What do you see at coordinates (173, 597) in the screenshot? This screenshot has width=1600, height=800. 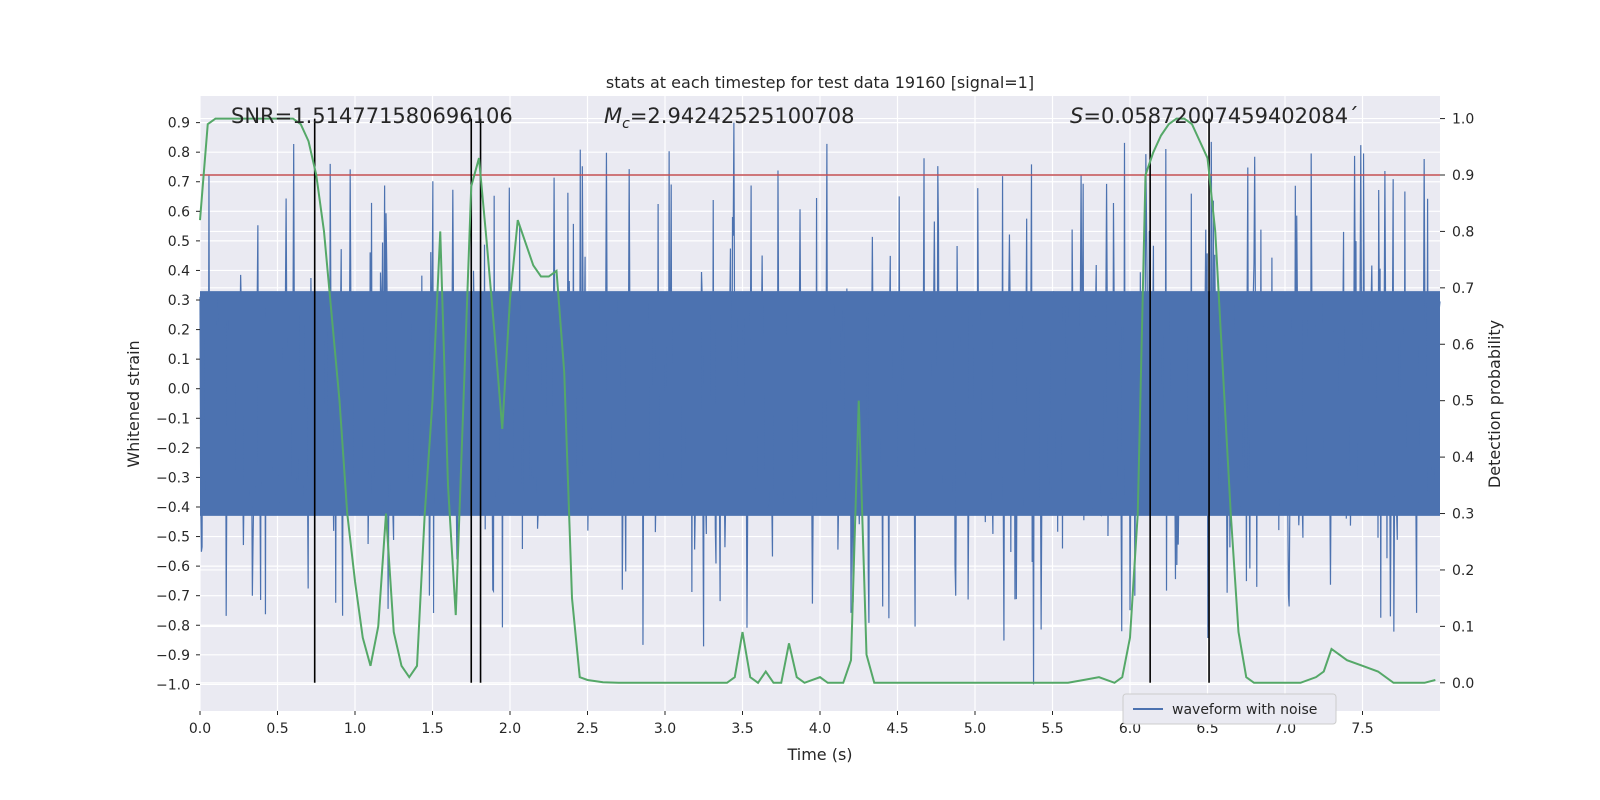 I see `y-left-tick-label: −0.7` at bounding box center [173, 597].